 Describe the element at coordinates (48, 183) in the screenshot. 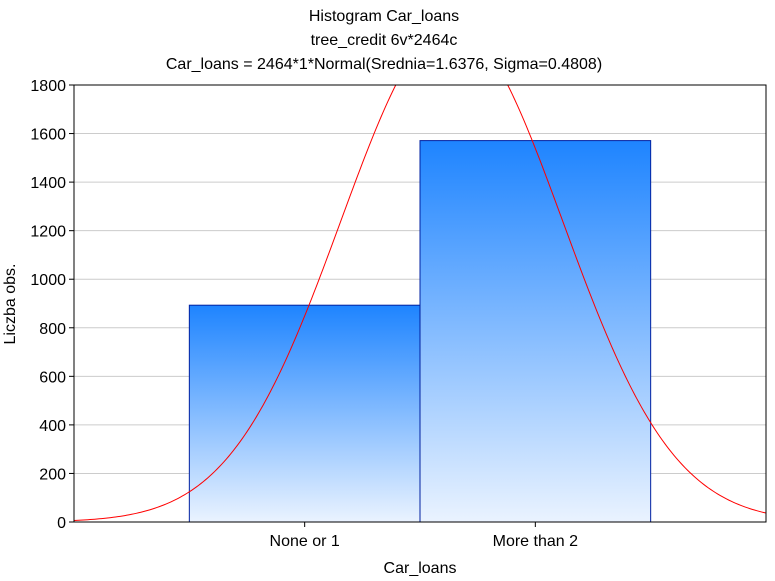

I see `y-tick-label: 1400` at that location.